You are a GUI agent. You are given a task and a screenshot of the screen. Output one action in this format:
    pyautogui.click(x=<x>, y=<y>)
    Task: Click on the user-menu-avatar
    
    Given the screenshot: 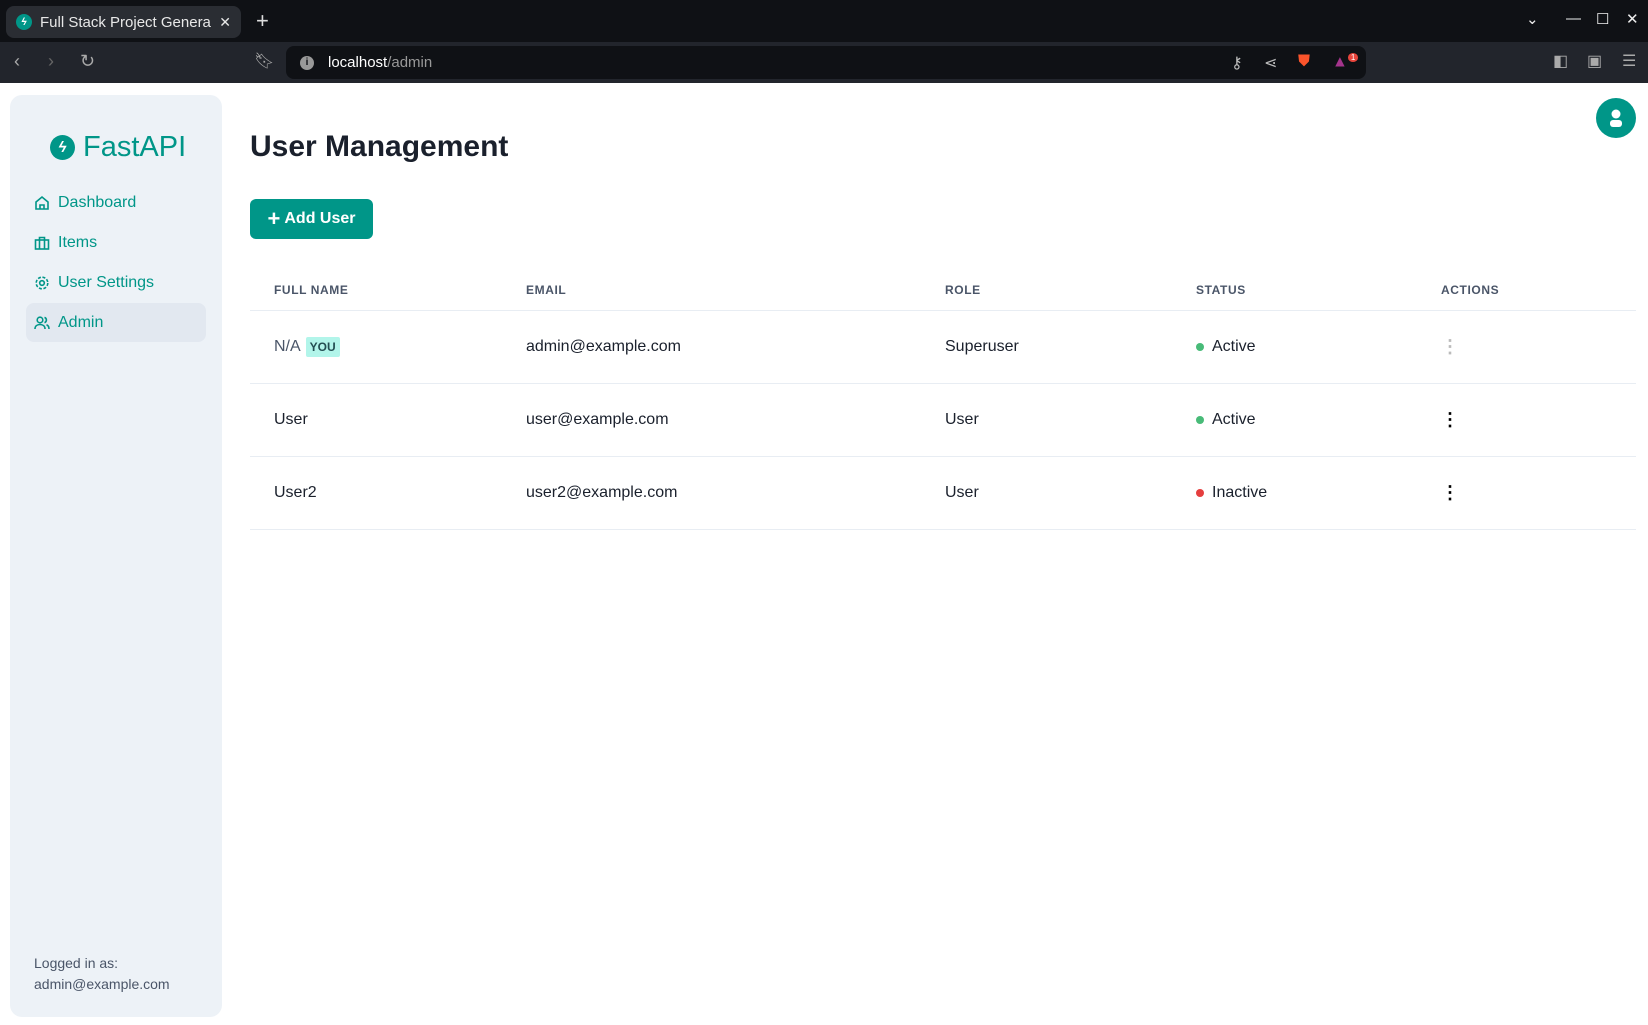 What is the action you would take?
    pyautogui.click(x=1616, y=118)
    